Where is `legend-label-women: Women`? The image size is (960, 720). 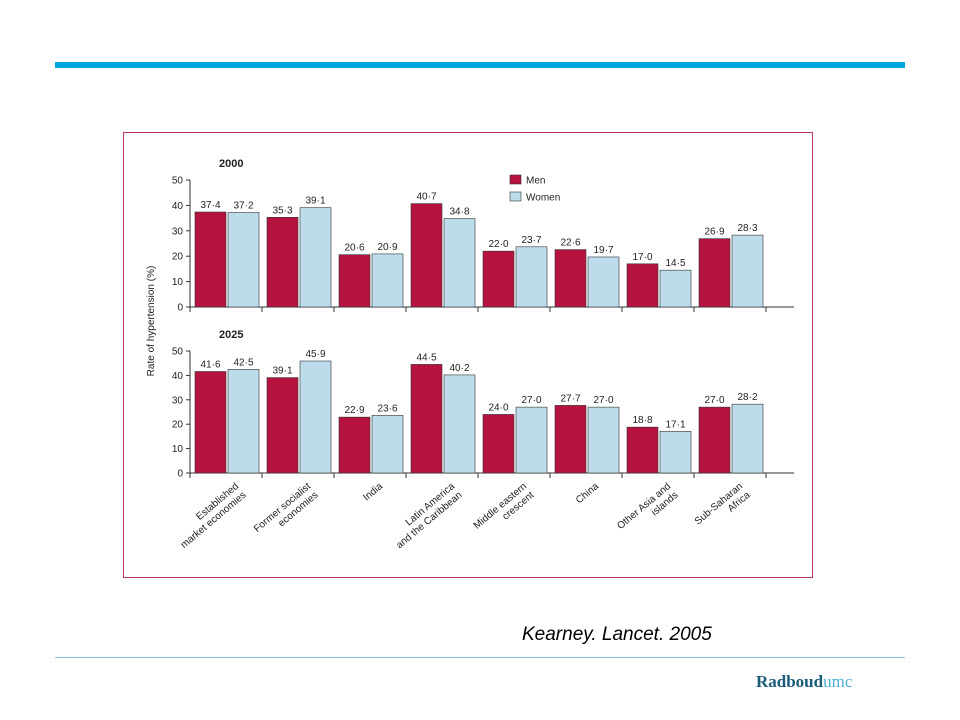
legend-label-women: Women is located at coordinates (543, 198).